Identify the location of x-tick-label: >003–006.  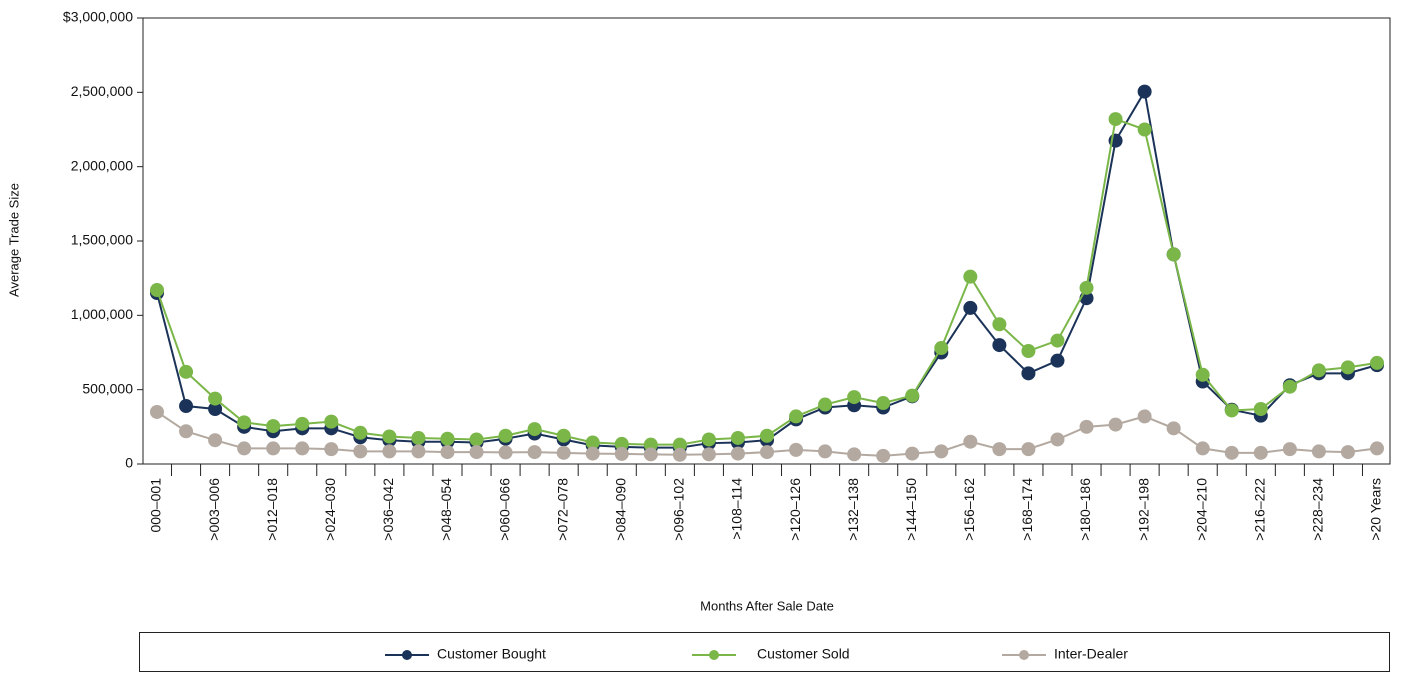
(214, 509).